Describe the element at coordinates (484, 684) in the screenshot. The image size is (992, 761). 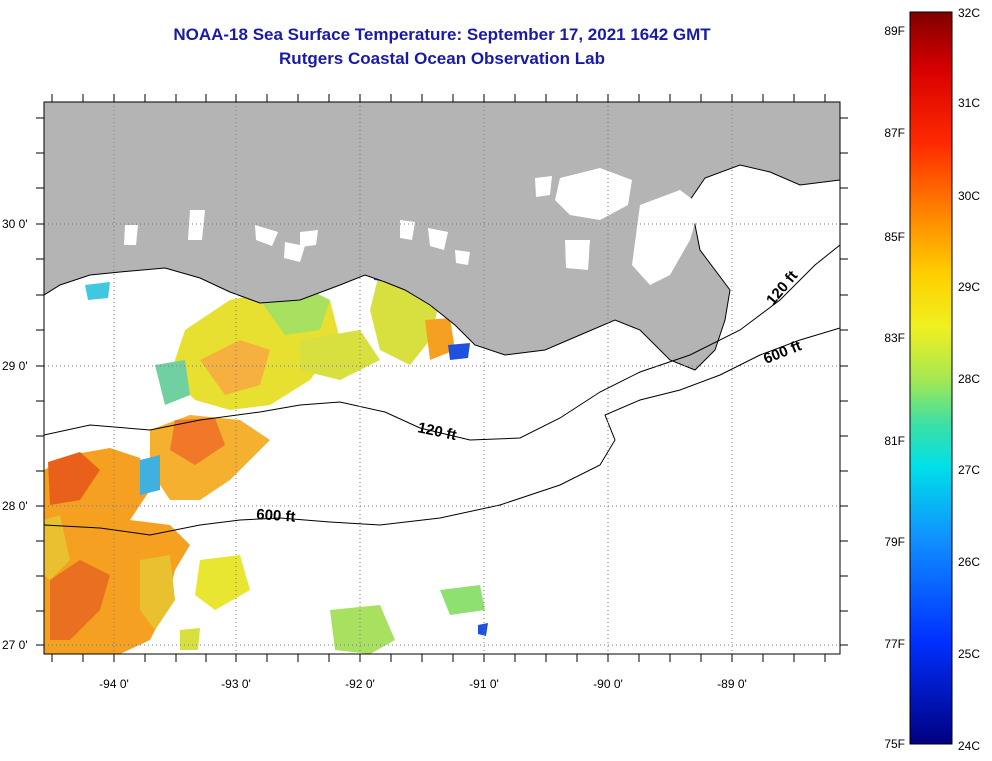
I see `lon-label-91: -91 0'` at that location.